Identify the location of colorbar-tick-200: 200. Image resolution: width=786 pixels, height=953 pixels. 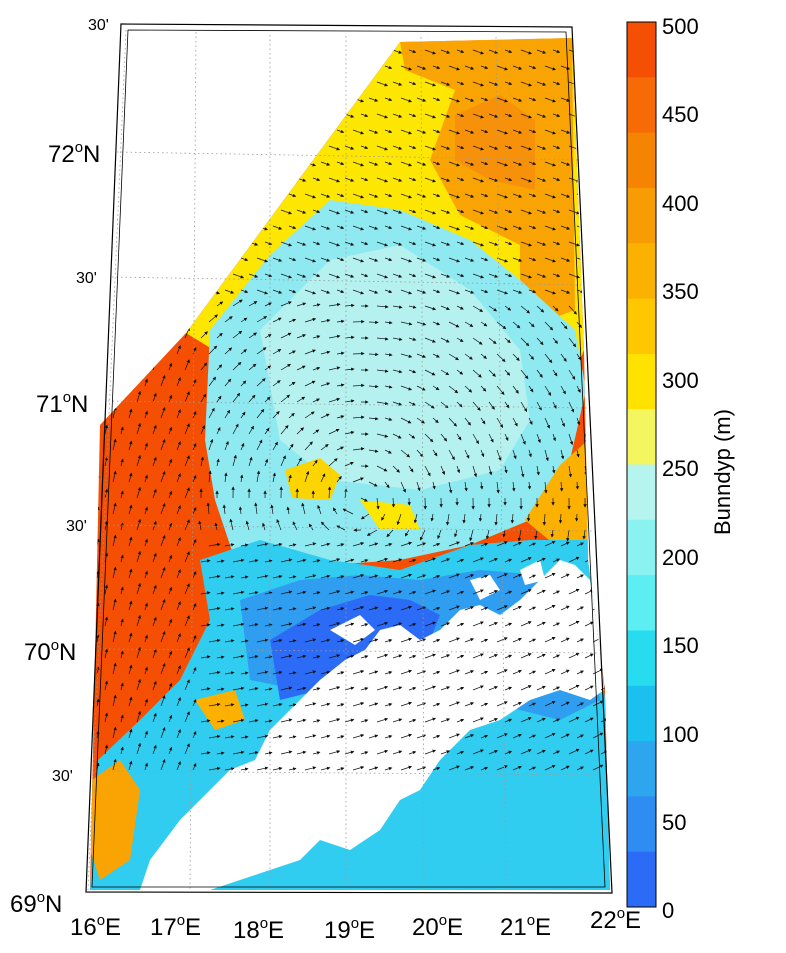
(680, 557).